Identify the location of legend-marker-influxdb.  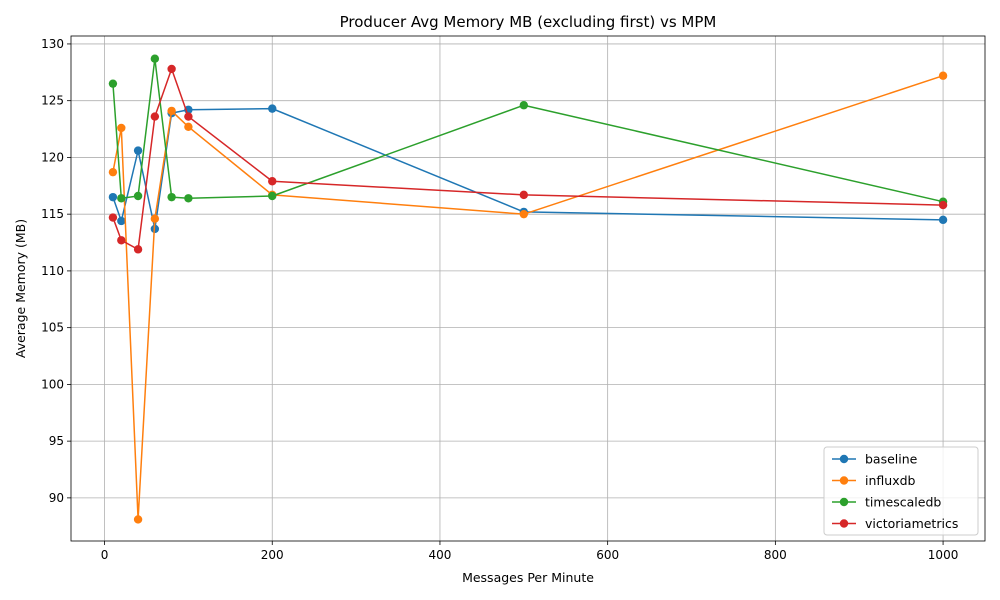
(844, 480).